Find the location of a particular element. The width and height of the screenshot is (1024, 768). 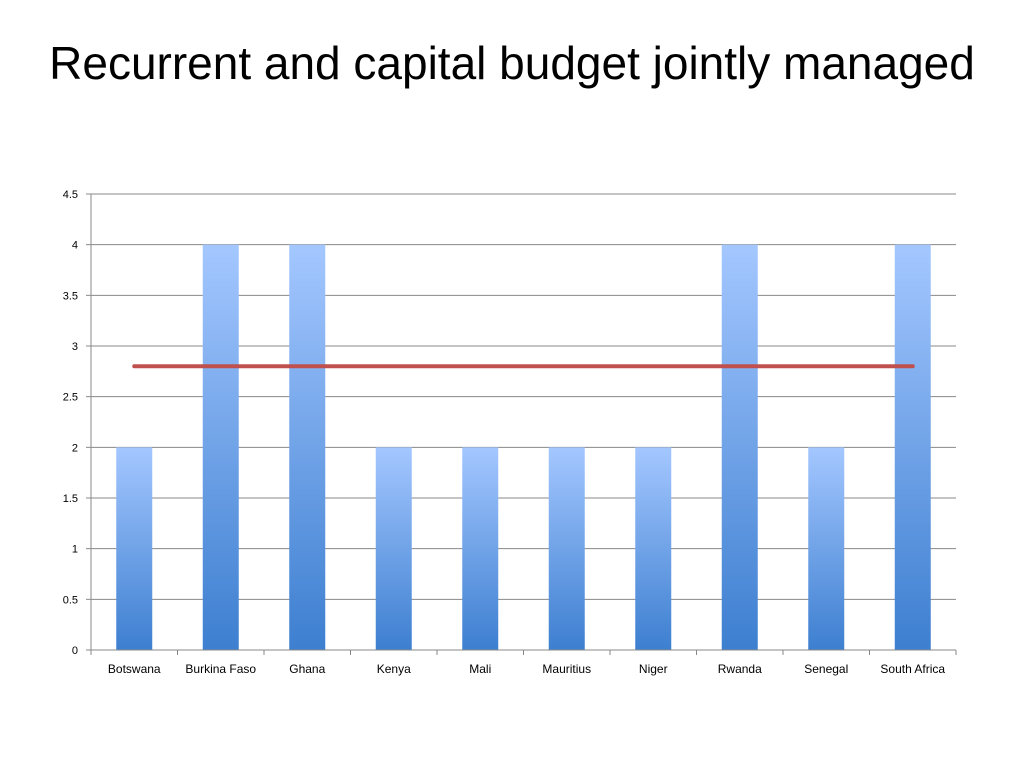

y-tick-label: 1 is located at coordinates (75, 550).